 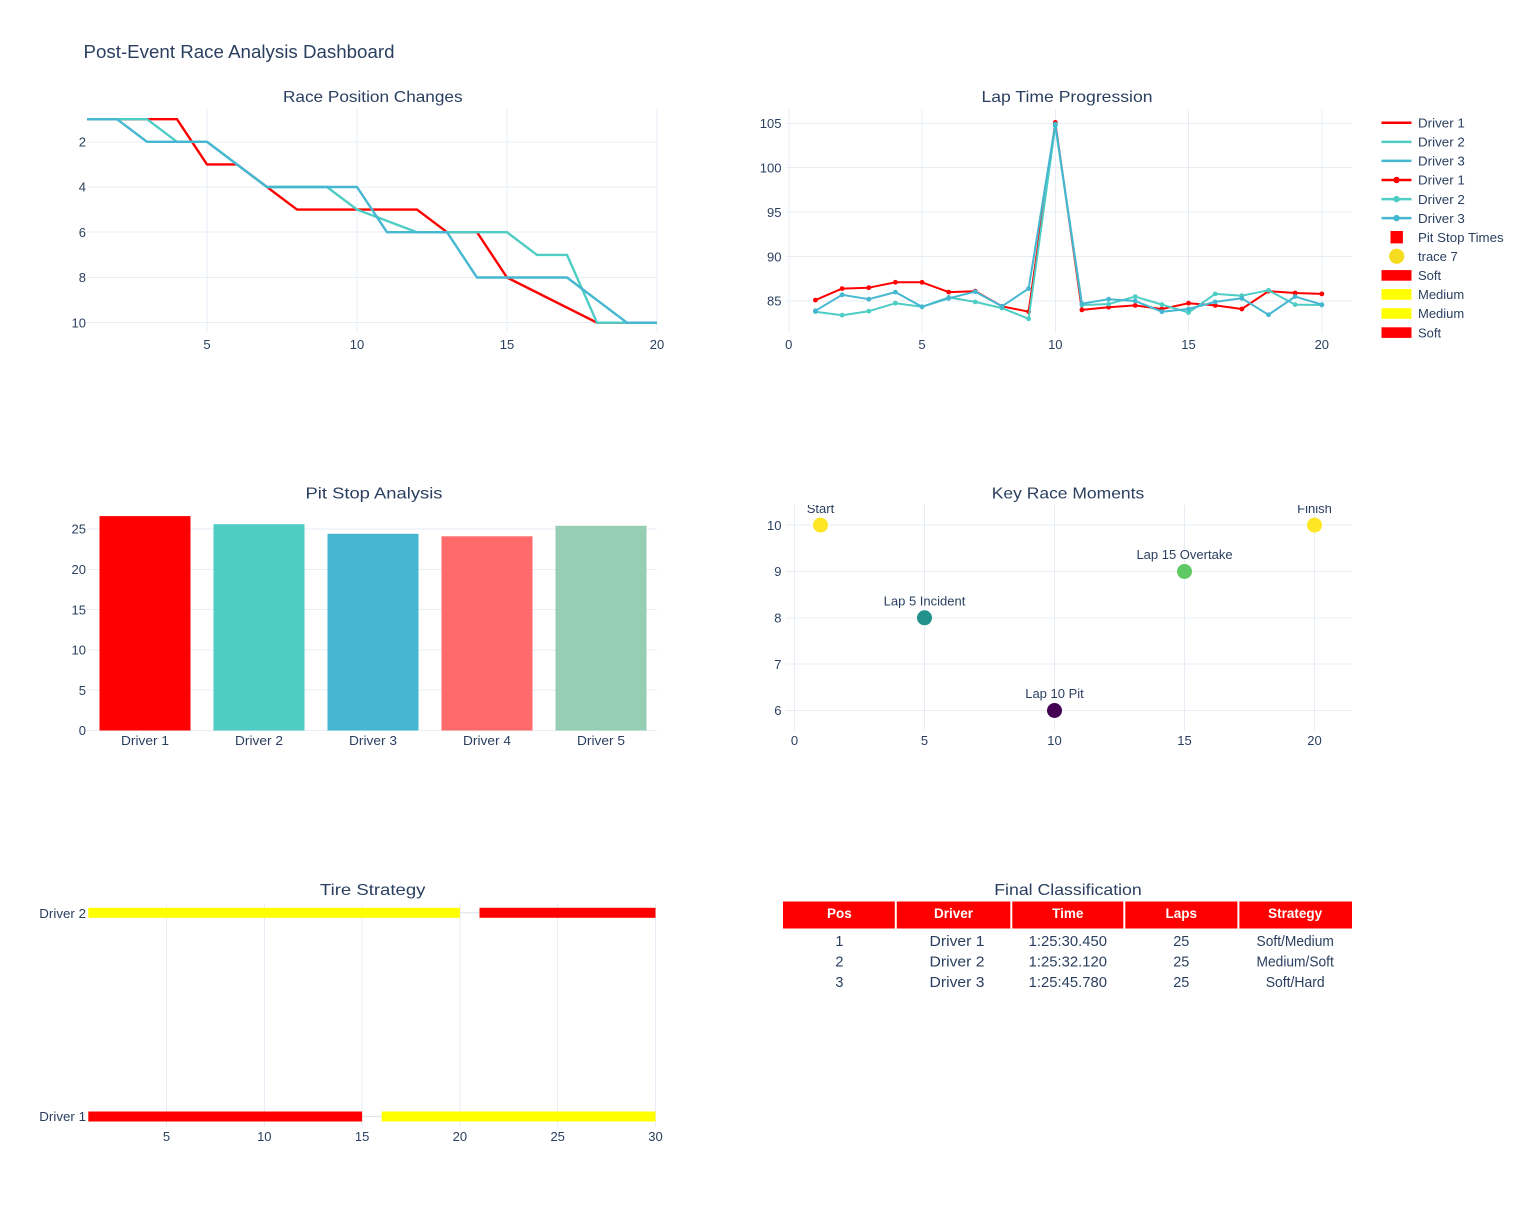 What do you see at coordinates (1068, 983) in the screenshot?
I see `svg-text: 1:25:45.780` at bounding box center [1068, 983].